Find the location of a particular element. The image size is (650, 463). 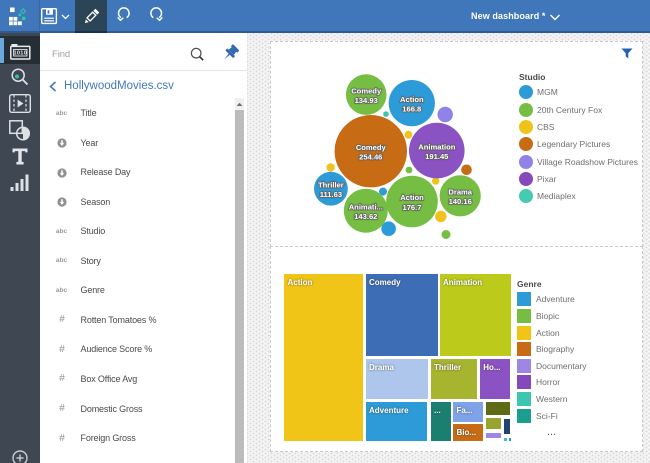

svg-text: Thriller is located at coordinates (331, 184).